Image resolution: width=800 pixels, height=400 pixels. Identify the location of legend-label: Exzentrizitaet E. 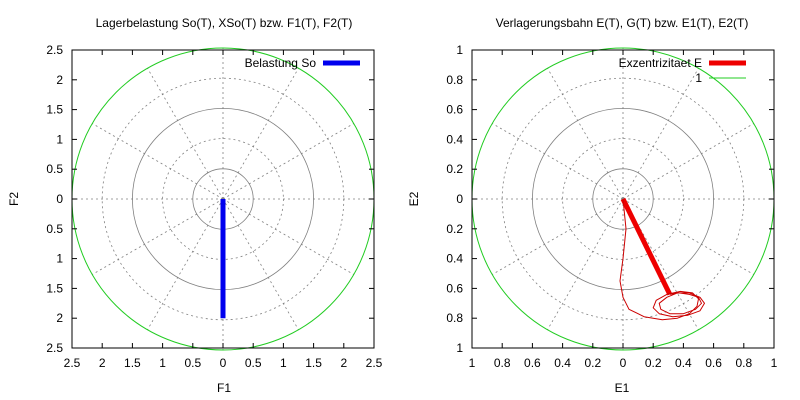
(660, 63).